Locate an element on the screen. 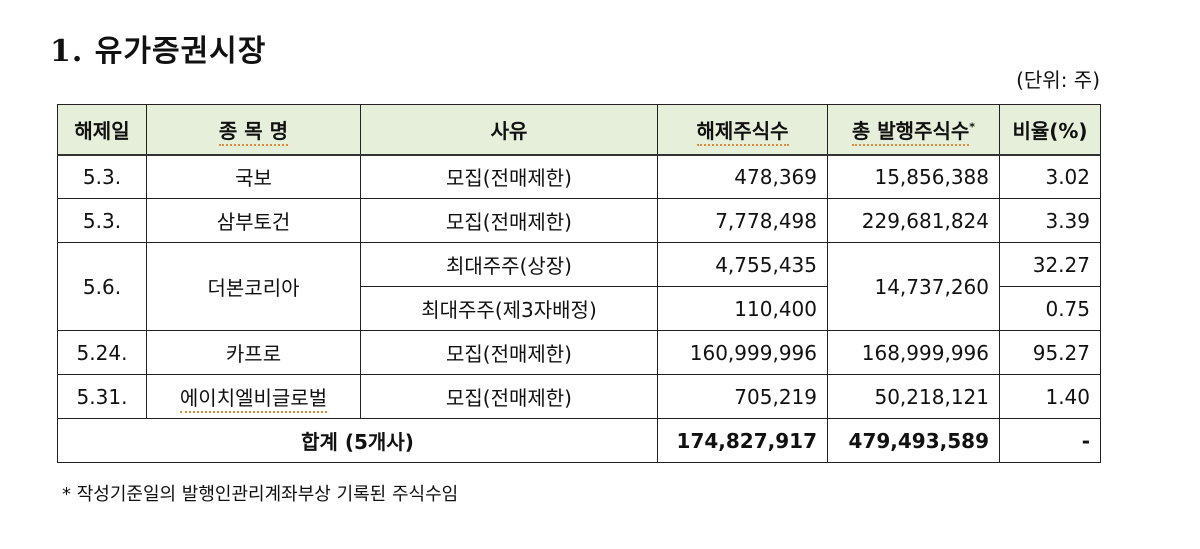 This screenshot has width=1200, height=549. cell-reason: 최대주주(상장) is located at coordinates (509, 264).